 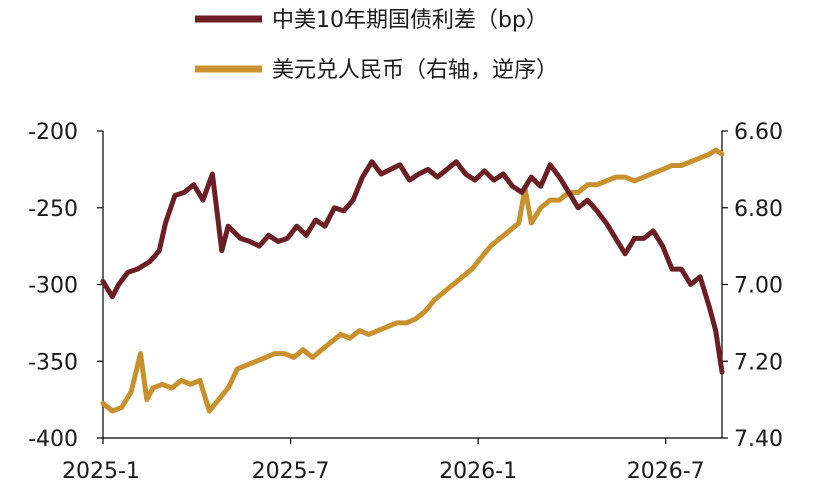 I want to click on left-tick-label: -200, so click(x=53, y=132).